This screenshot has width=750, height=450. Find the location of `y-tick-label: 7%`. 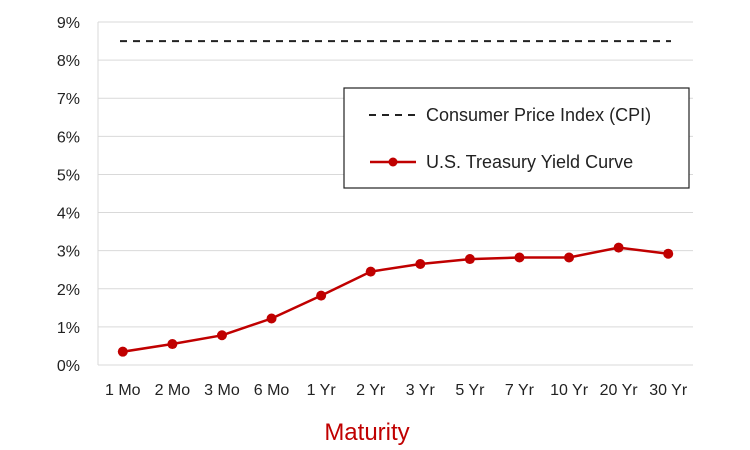

y-tick-label: 7% is located at coordinates (68, 99).